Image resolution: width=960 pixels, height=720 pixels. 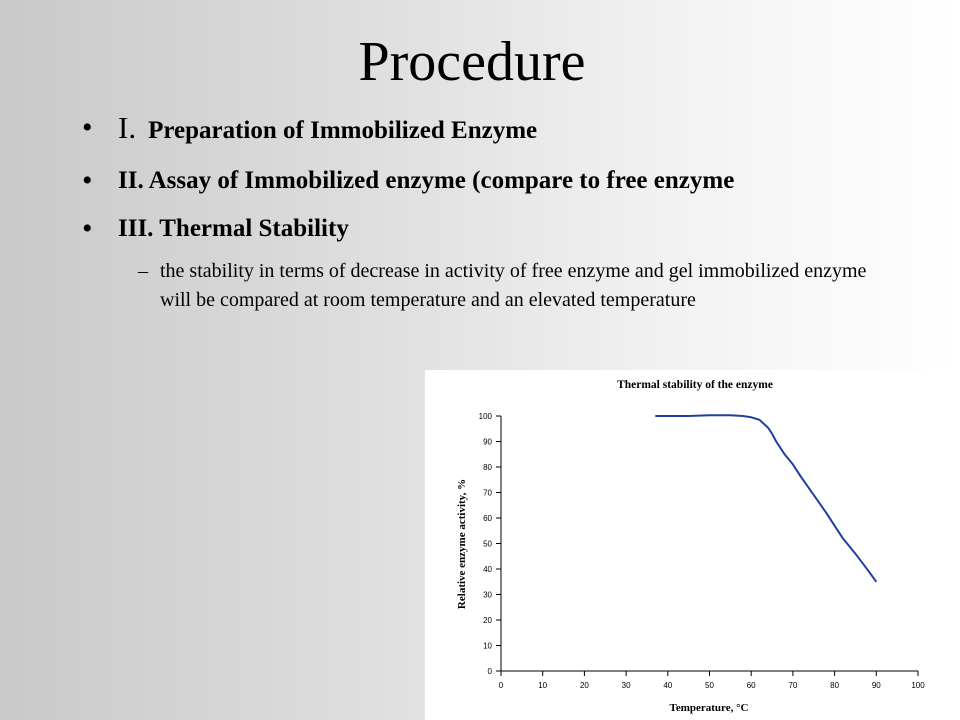 What do you see at coordinates (482, 229) in the screenshot?
I see `bullet-item-thermal-stability: • III. Thermal Stability` at bounding box center [482, 229].